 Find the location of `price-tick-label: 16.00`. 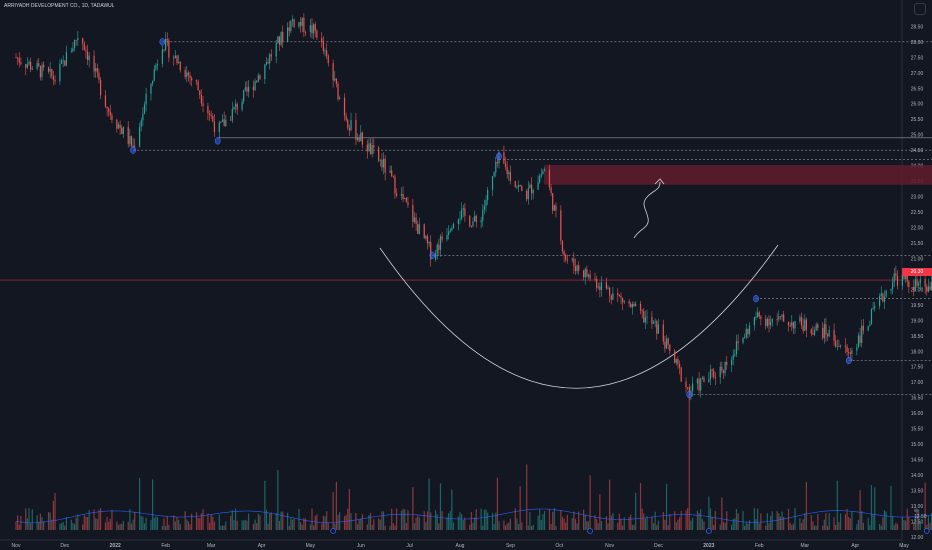

price-tick-label: 16.00 is located at coordinates (917, 414).